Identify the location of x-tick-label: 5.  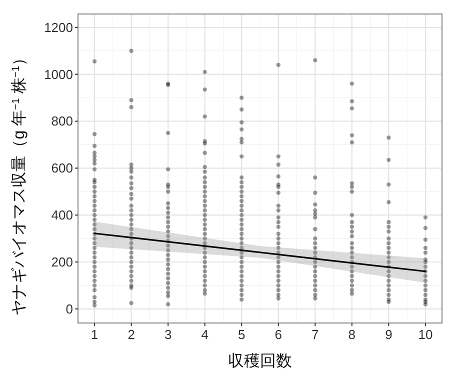
(242, 334).